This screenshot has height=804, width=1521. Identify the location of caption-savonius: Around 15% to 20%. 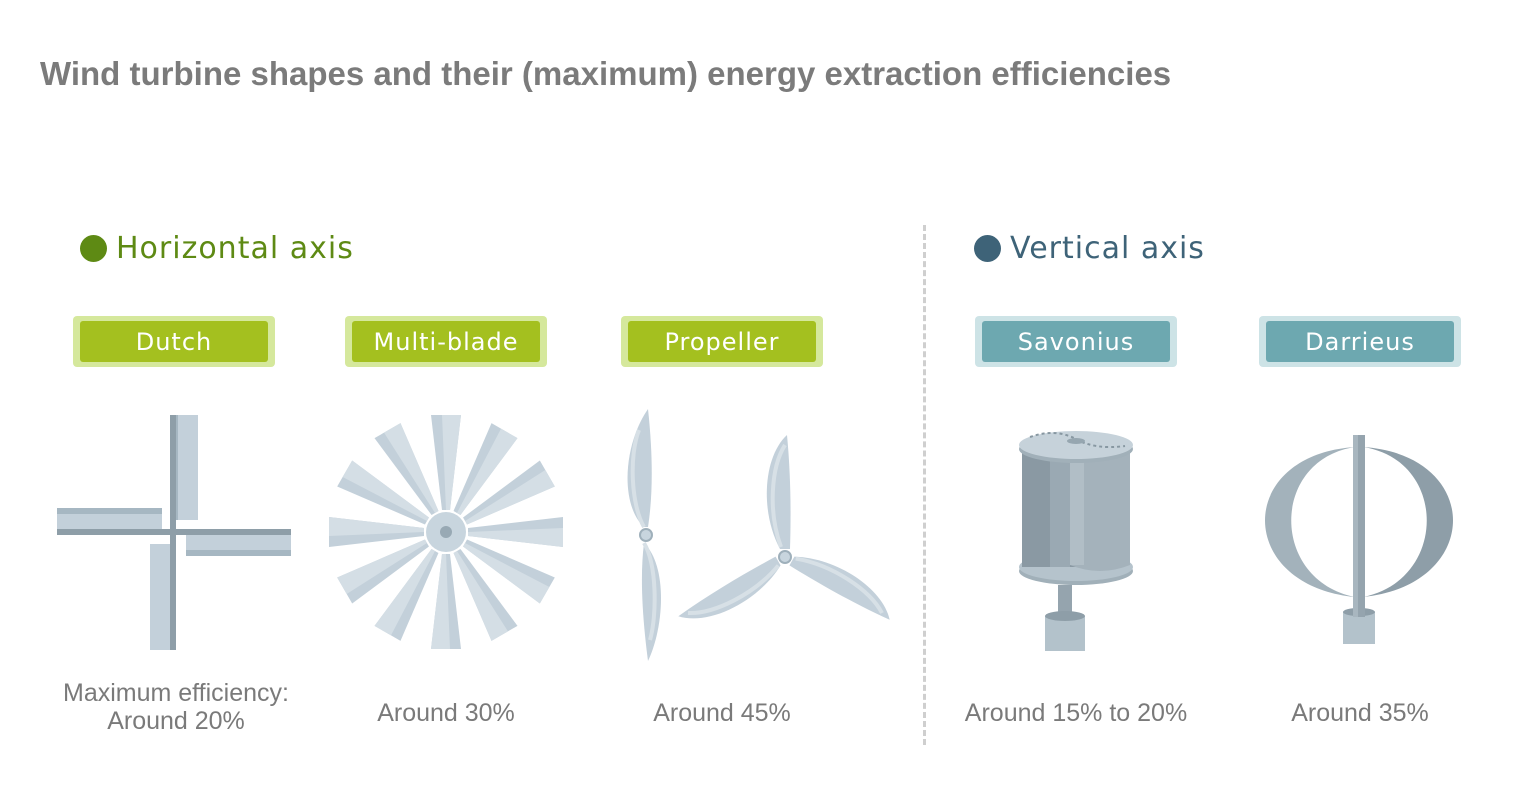
(1076, 713).